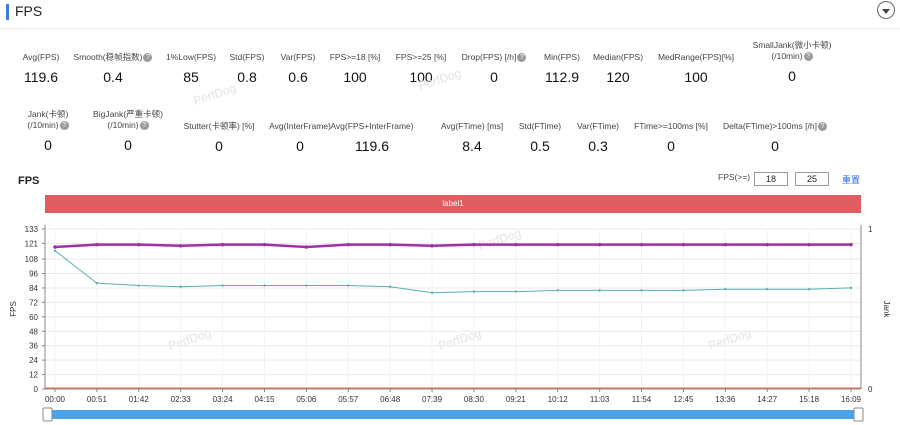 The image size is (900, 425). Describe the element at coordinates (298, 77) in the screenshot. I see `metric-value: 0.6` at that location.